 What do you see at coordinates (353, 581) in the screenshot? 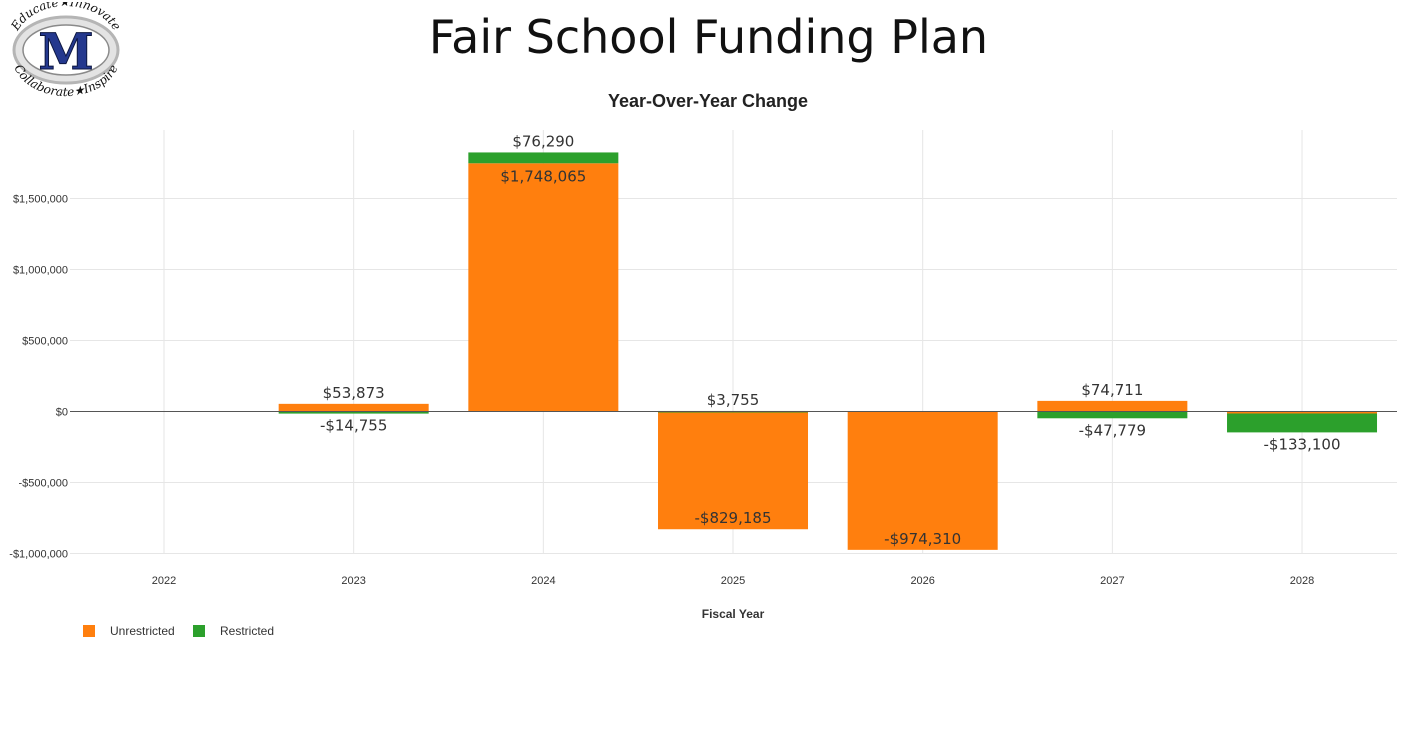
I see `x-tick-label: 2023` at bounding box center [353, 581].